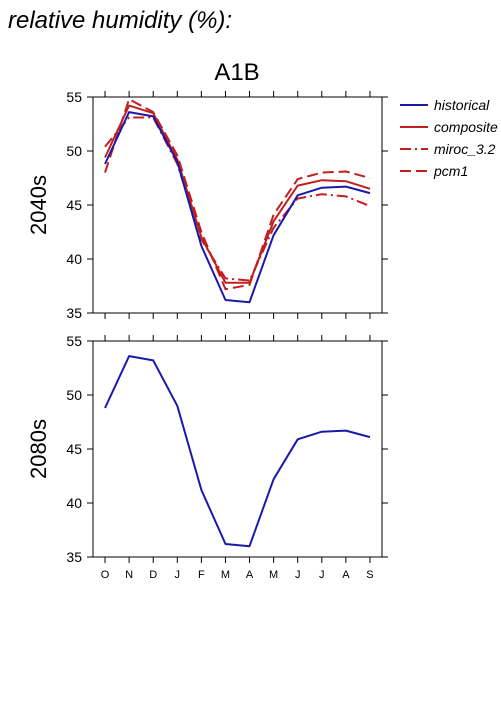  What do you see at coordinates (120, 20) in the screenshot?
I see `figure-title: relative humidity (%):` at bounding box center [120, 20].